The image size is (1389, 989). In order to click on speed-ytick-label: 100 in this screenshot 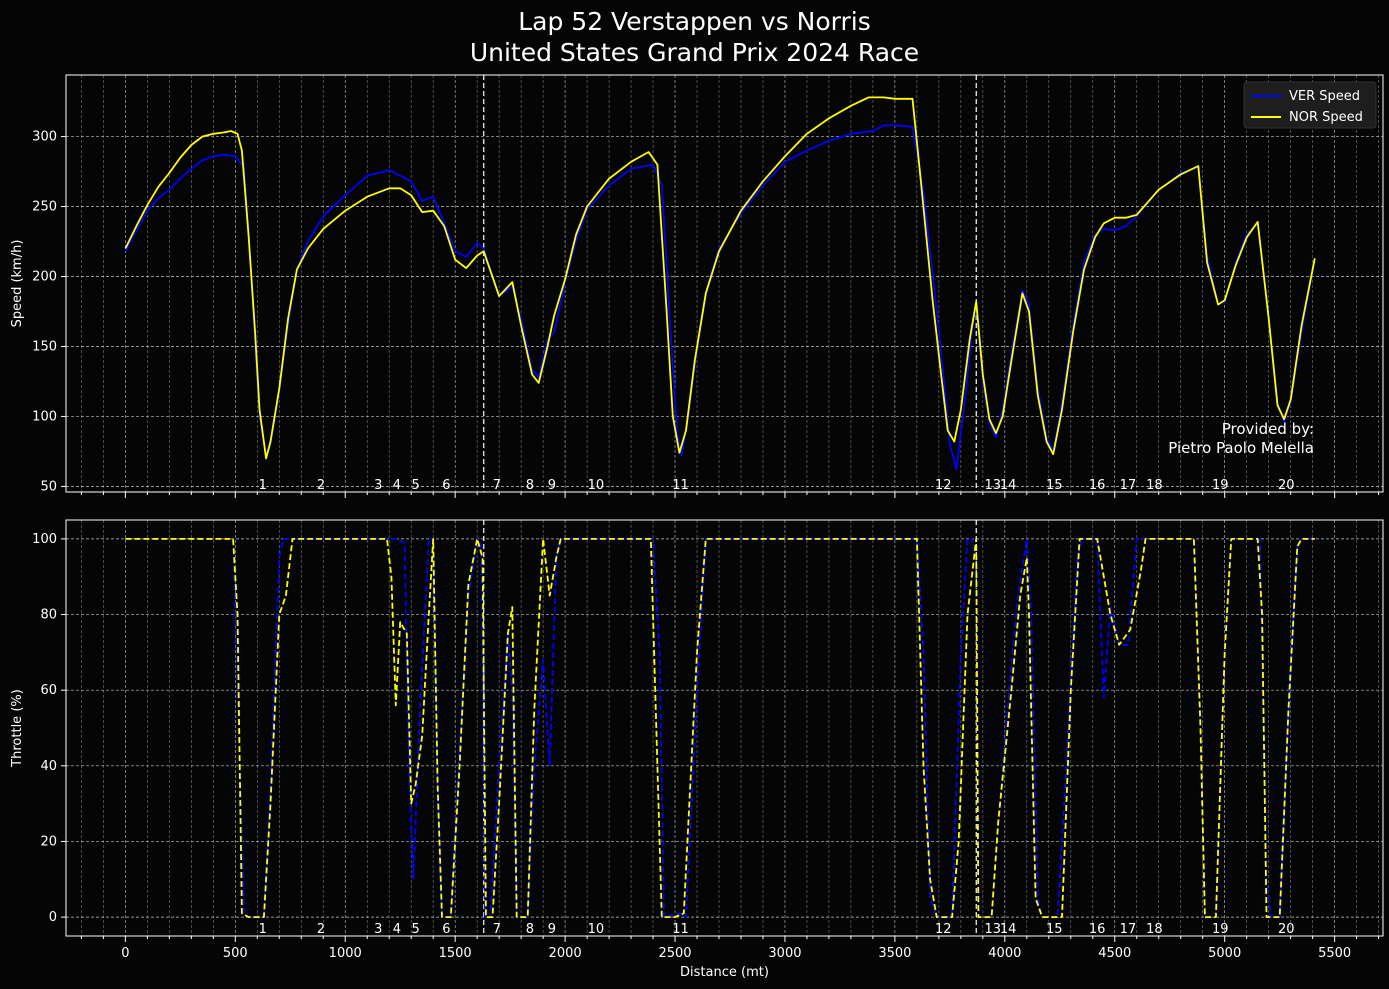, I will do `click(44, 416)`.